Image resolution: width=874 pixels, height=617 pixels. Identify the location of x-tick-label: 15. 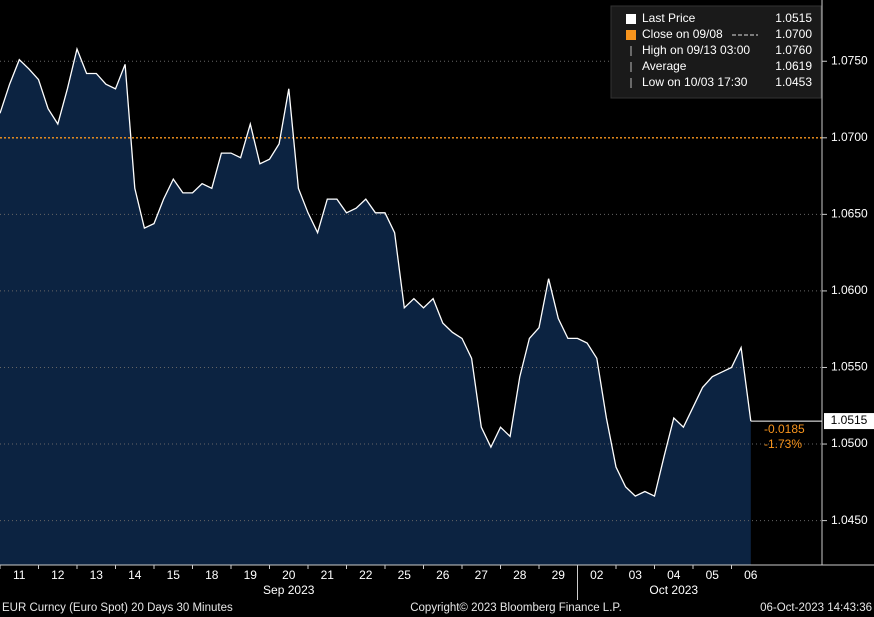
(174, 575).